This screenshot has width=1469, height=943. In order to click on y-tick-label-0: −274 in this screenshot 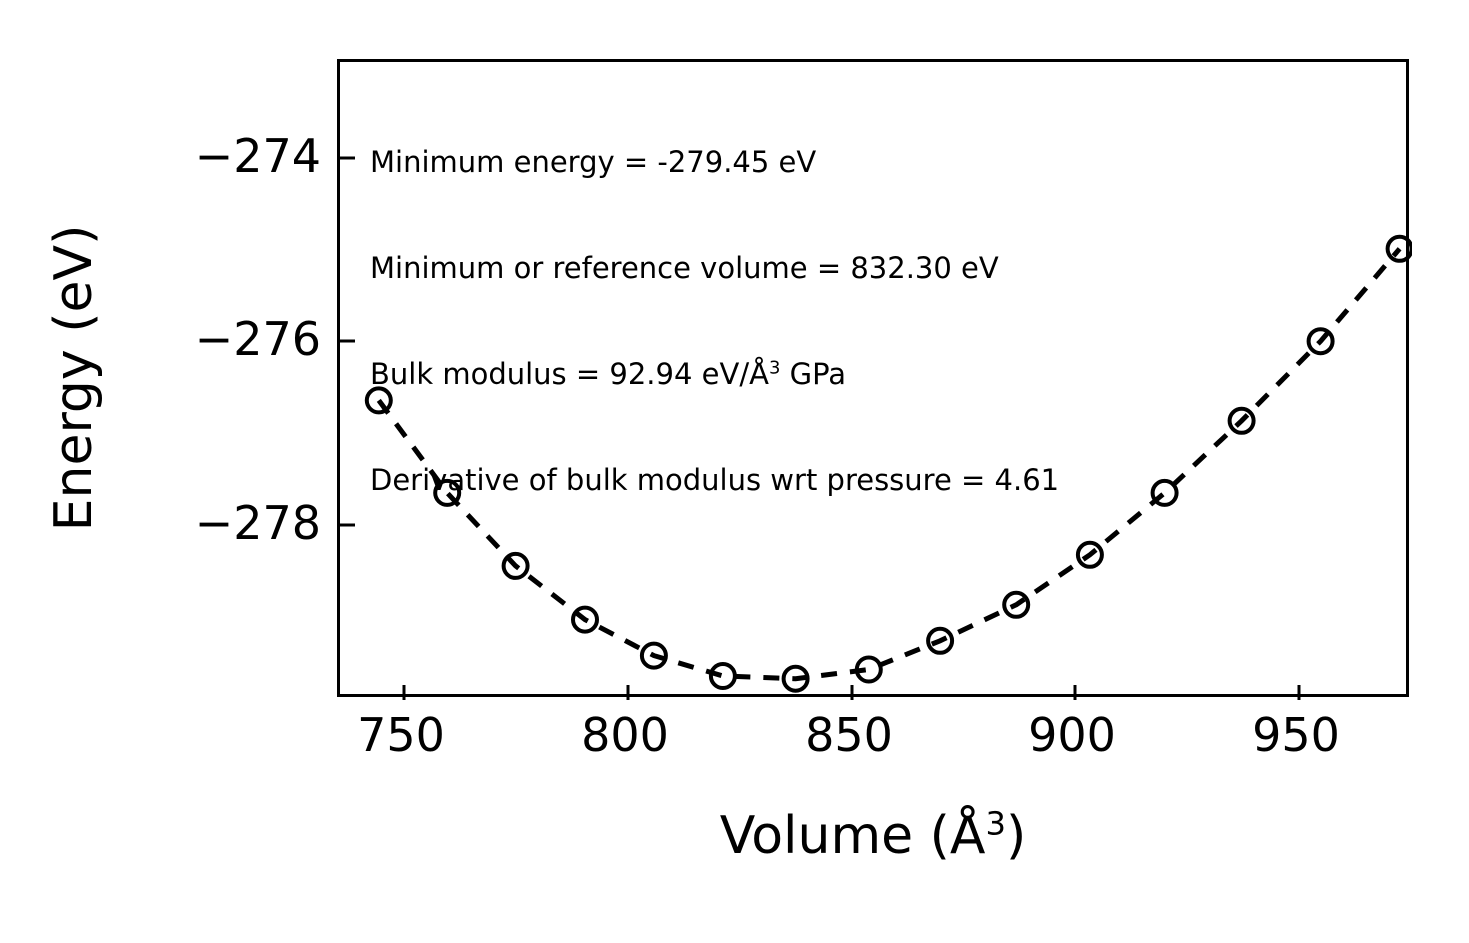, I will do `click(257, 156)`.